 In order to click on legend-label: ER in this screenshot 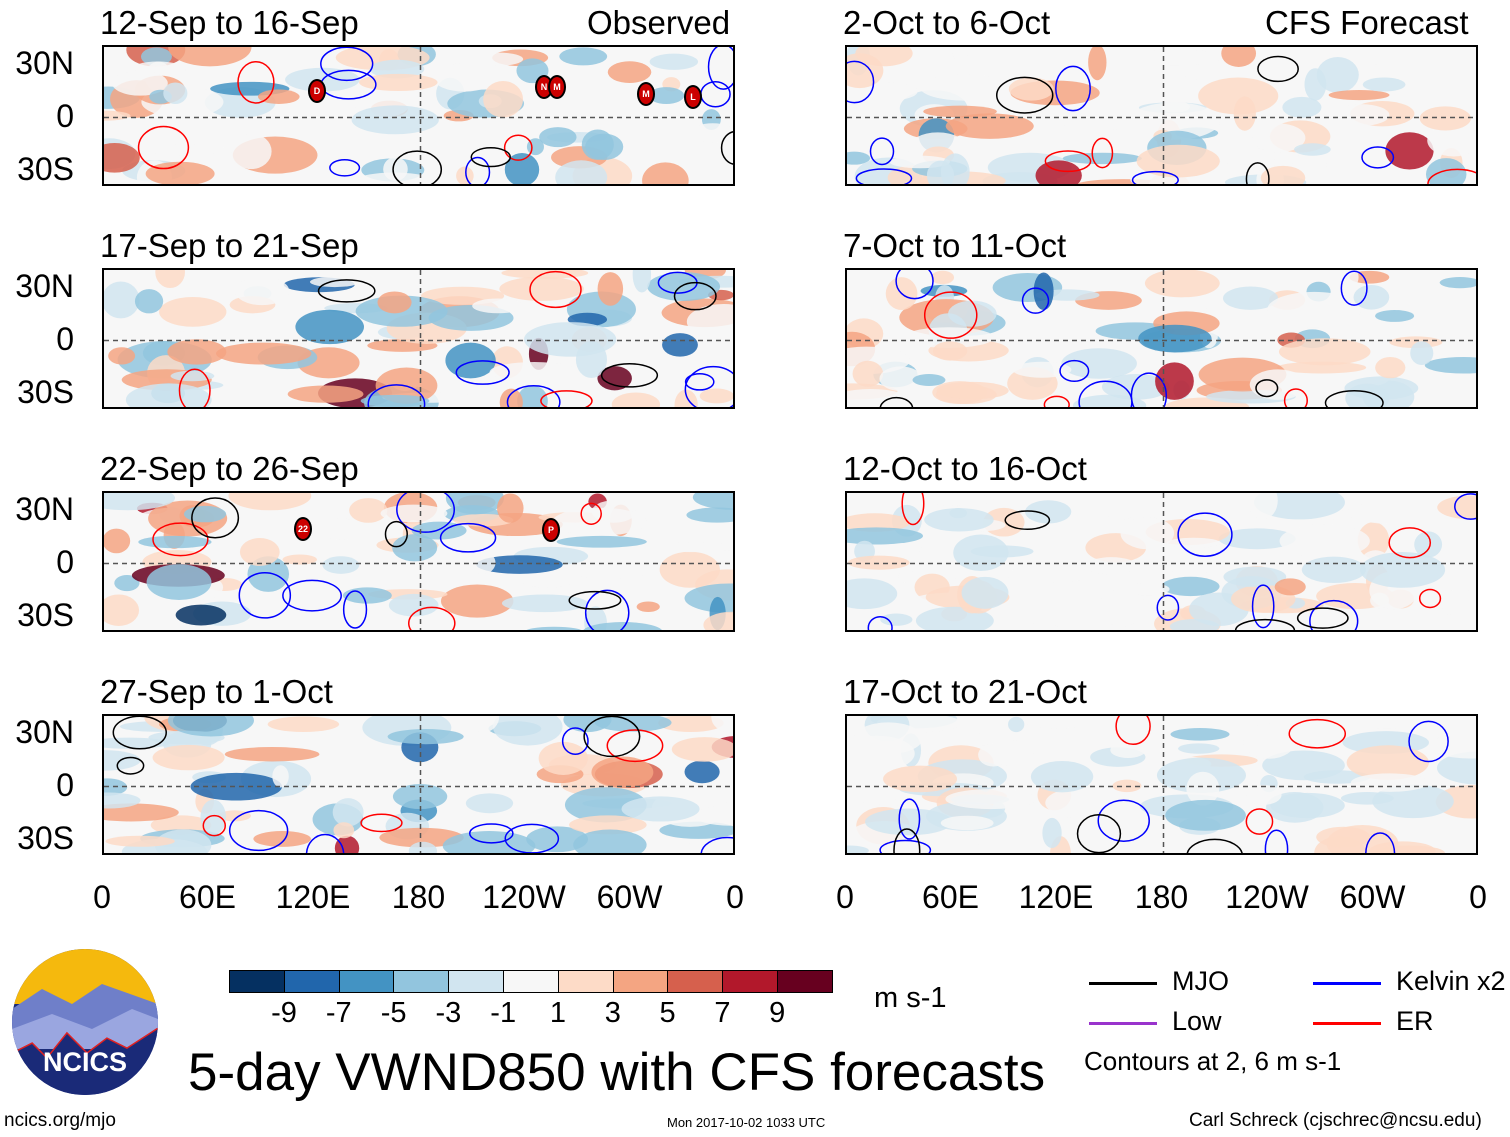, I will do `click(1415, 1021)`.